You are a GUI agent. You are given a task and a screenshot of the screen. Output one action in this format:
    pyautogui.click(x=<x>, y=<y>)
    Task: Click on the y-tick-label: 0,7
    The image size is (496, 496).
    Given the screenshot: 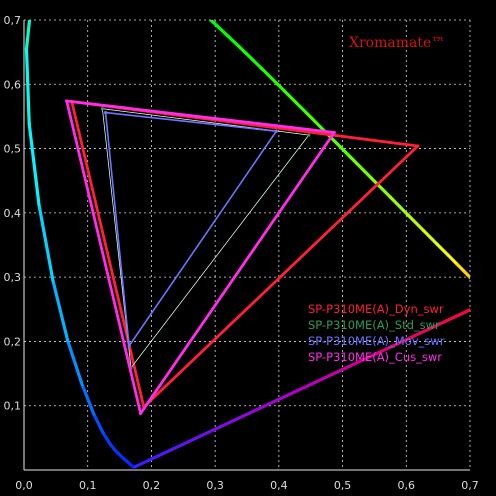 What is the action you would take?
    pyautogui.click(x=13, y=20)
    